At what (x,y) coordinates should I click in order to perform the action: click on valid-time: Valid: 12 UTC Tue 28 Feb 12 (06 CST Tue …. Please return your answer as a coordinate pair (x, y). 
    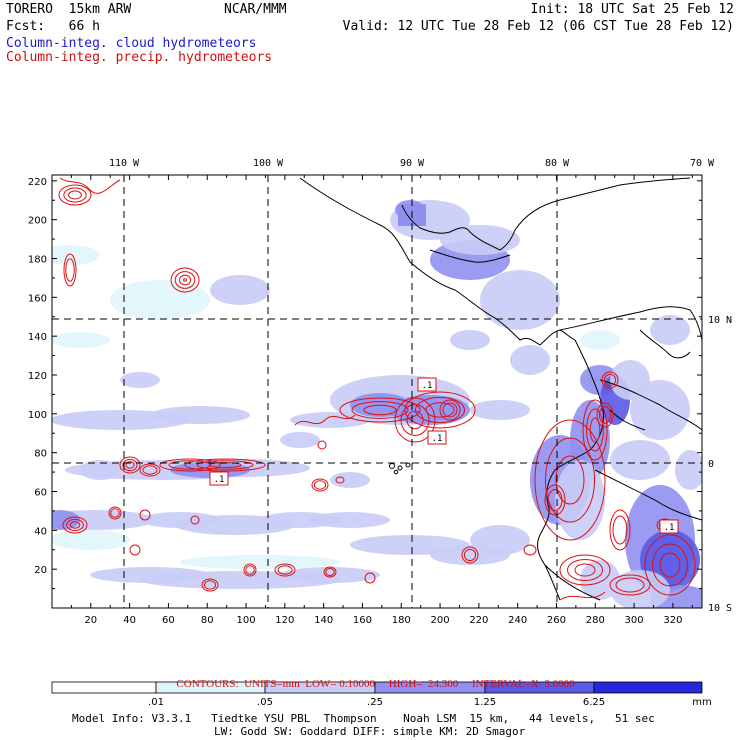
    Looking at the image, I should click on (538, 26).